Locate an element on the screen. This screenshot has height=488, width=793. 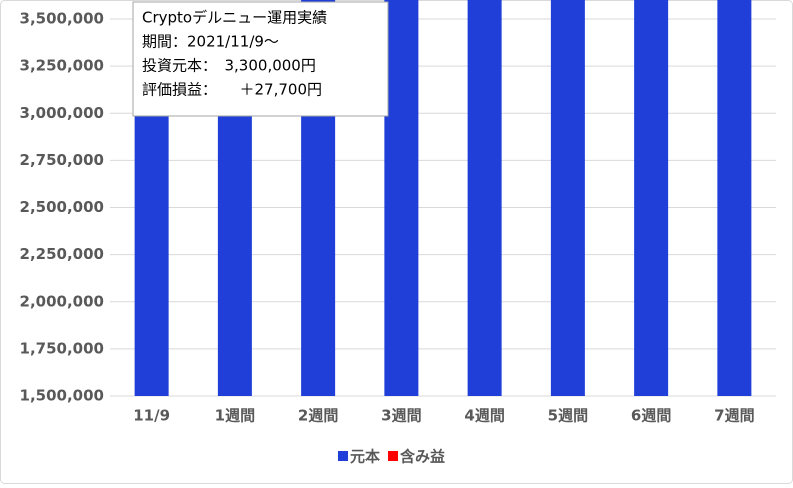
annotation-frame is located at coordinates (260, 59).